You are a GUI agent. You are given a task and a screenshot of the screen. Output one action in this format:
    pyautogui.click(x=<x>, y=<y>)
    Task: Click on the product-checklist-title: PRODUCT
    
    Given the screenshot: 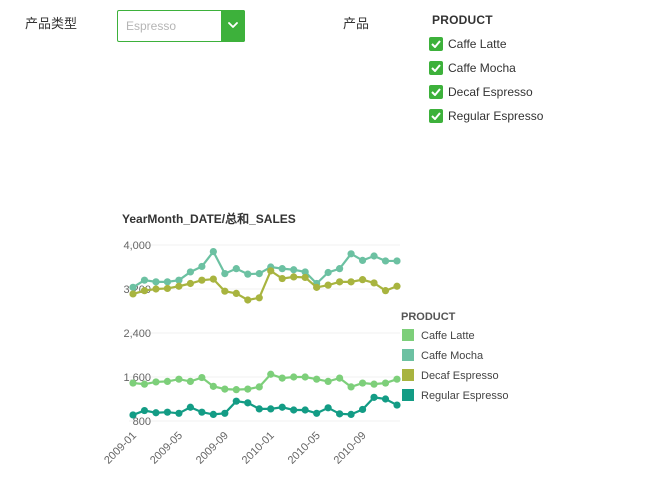 What is the action you would take?
    pyautogui.click(x=462, y=20)
    